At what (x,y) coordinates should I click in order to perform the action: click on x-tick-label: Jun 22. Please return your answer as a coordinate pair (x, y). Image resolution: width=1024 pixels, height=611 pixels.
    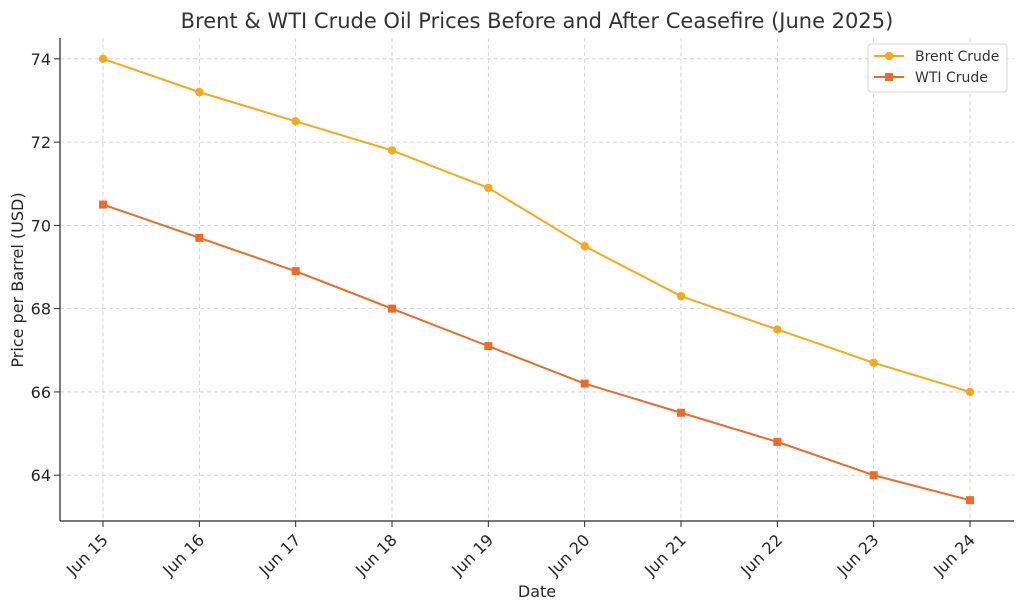
    Looking at the image, I should click on (761, 555).